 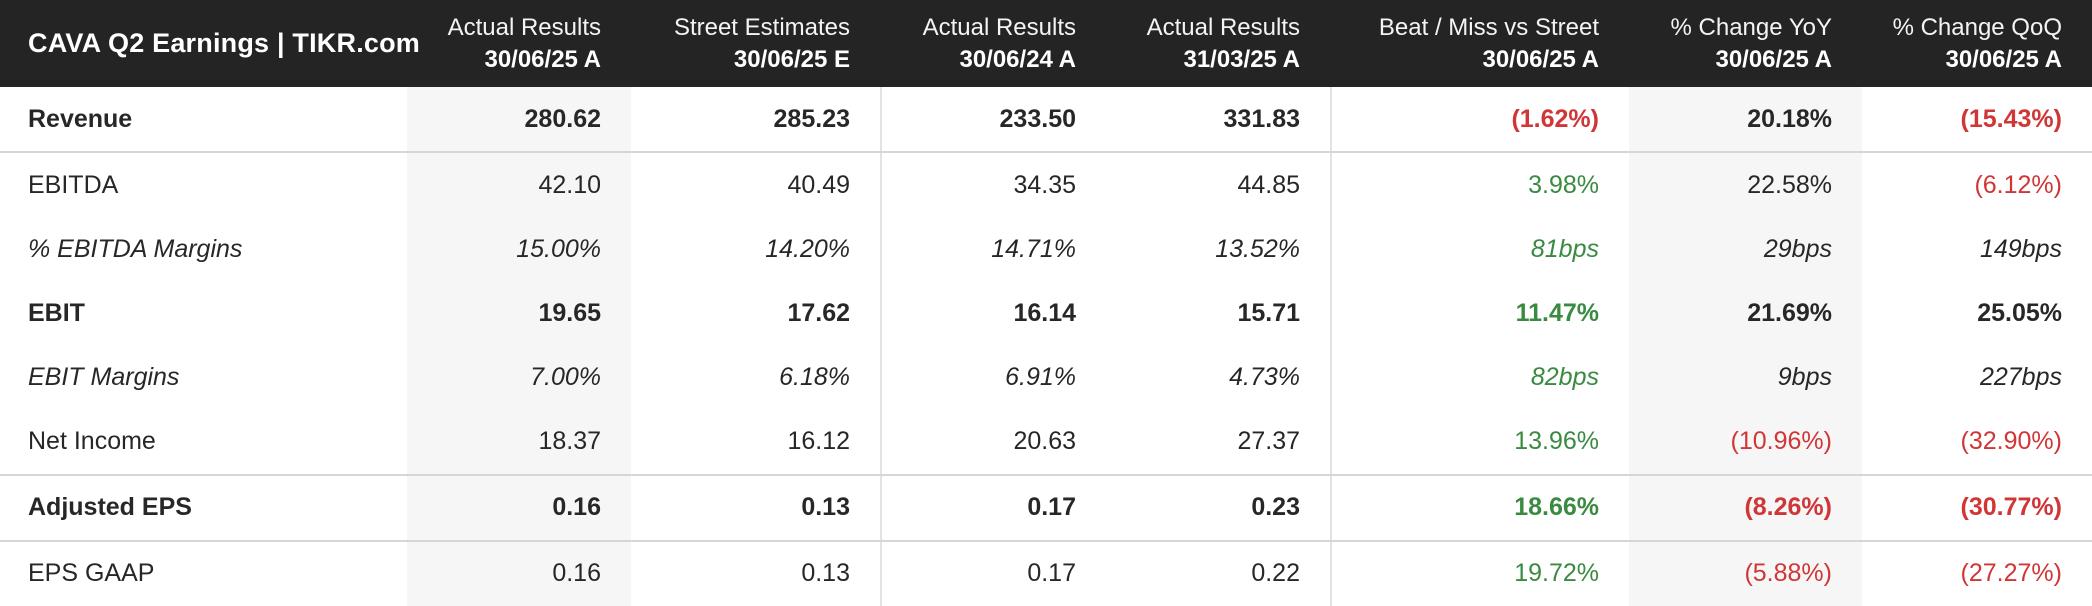 I want to click on column-header: Actual Results 31/03/25 A, so click(x=1218, y=43).